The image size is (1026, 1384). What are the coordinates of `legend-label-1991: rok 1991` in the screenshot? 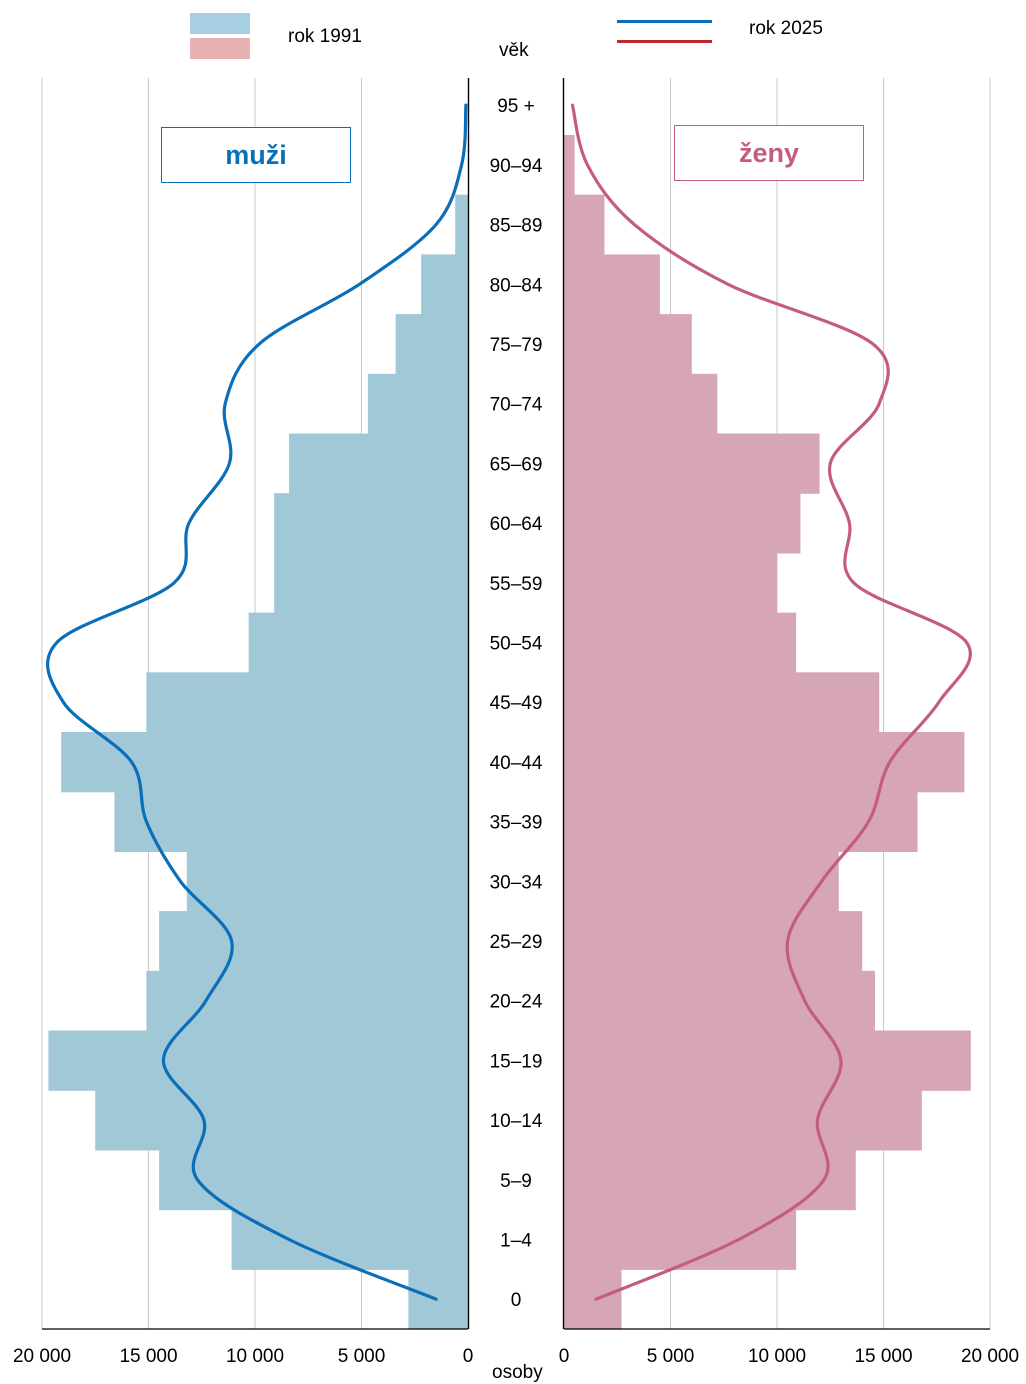 It's located at (325, 36).